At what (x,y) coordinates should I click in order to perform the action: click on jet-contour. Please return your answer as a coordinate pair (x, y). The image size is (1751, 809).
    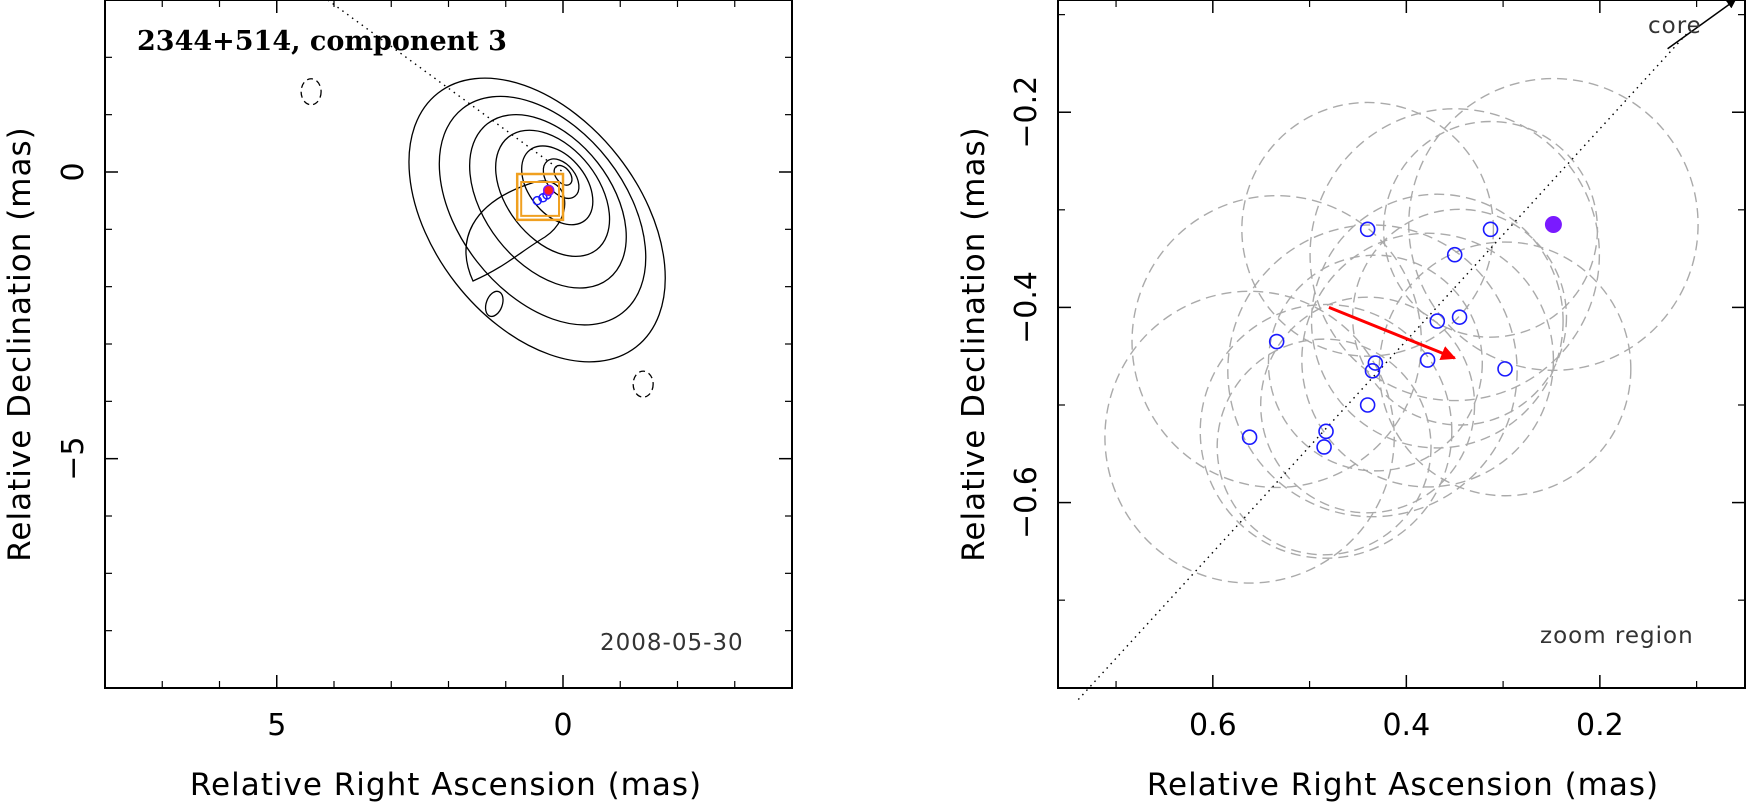
    Looking at the image, I should click on (515, 231).